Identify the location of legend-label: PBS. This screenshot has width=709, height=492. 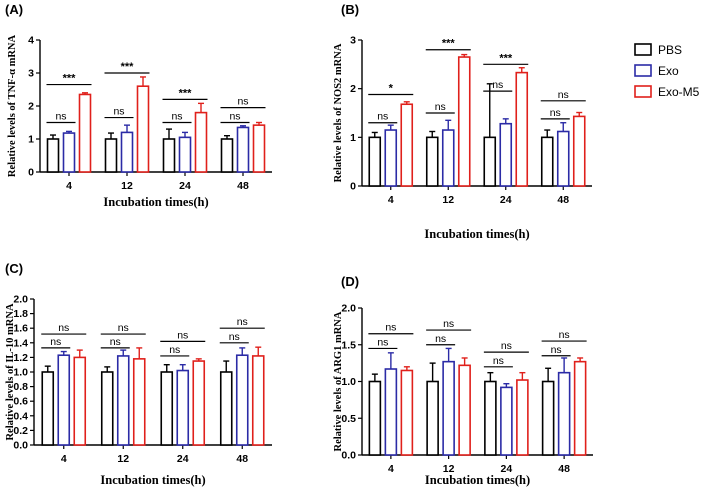
(670, 50).